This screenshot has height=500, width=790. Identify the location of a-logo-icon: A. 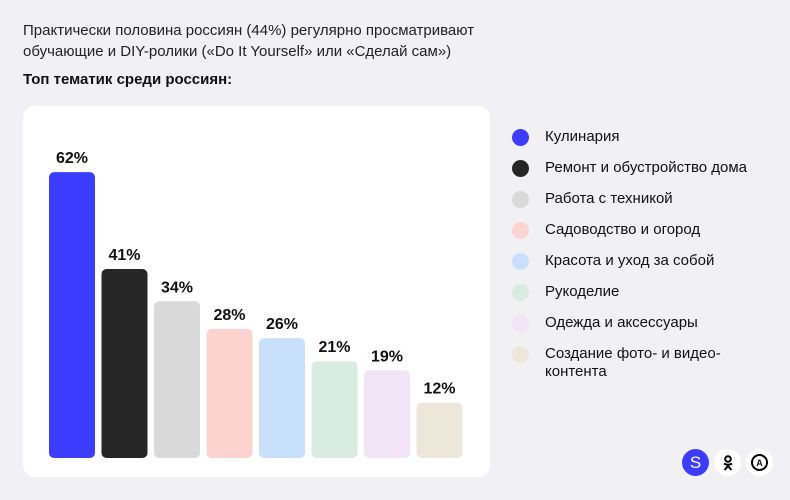
(759, 462).